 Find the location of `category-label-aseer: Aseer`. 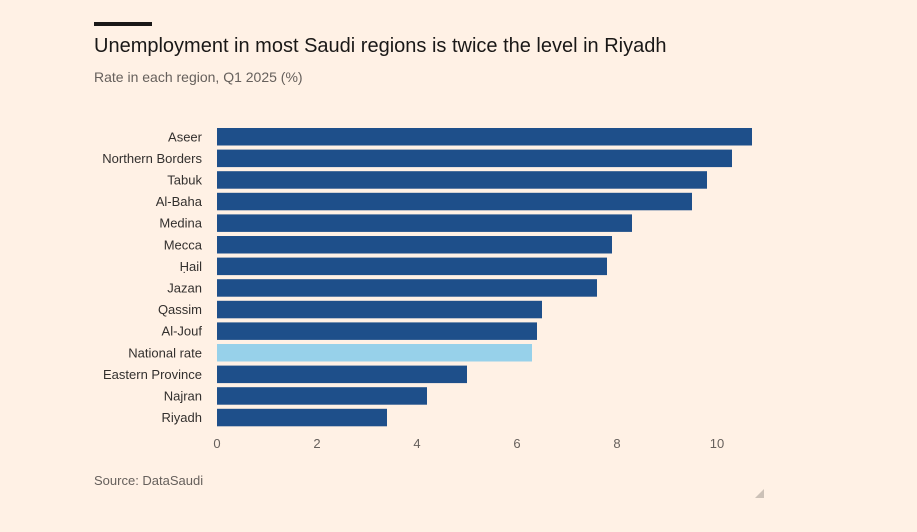

category-label-aseer: Aseer is located at coordinates (185, 136).